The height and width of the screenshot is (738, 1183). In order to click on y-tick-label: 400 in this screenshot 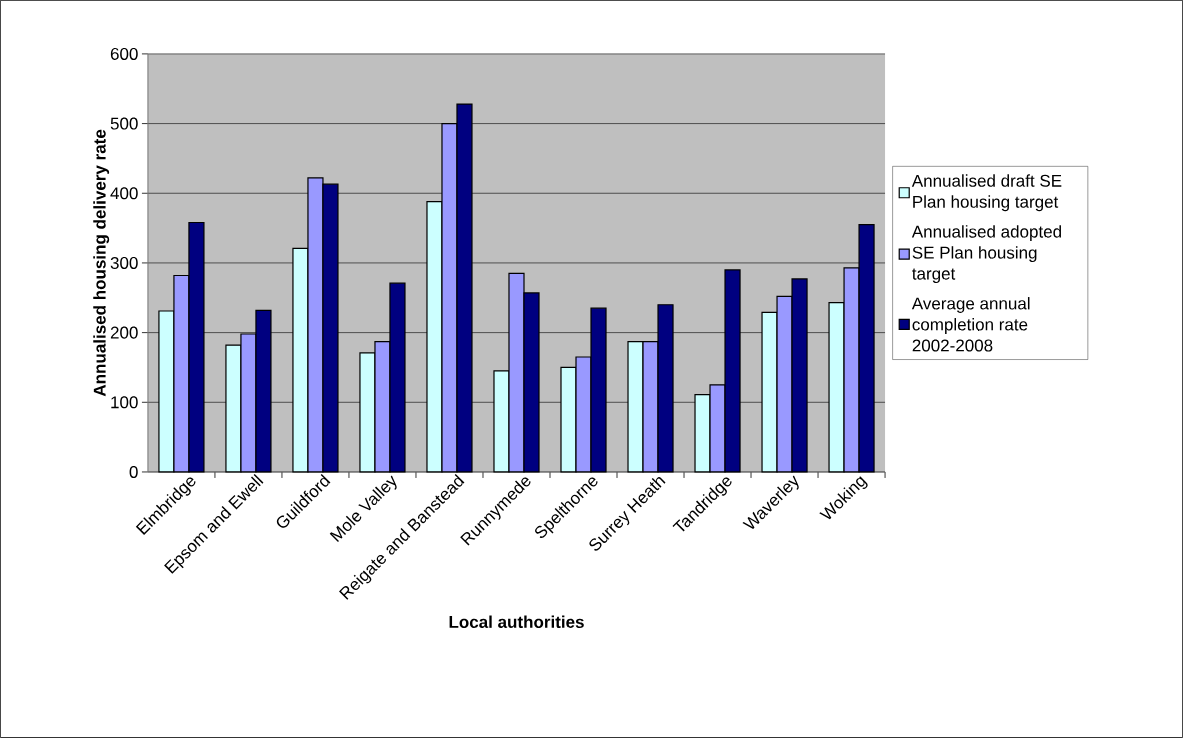, I will do `click(124, 193)`.